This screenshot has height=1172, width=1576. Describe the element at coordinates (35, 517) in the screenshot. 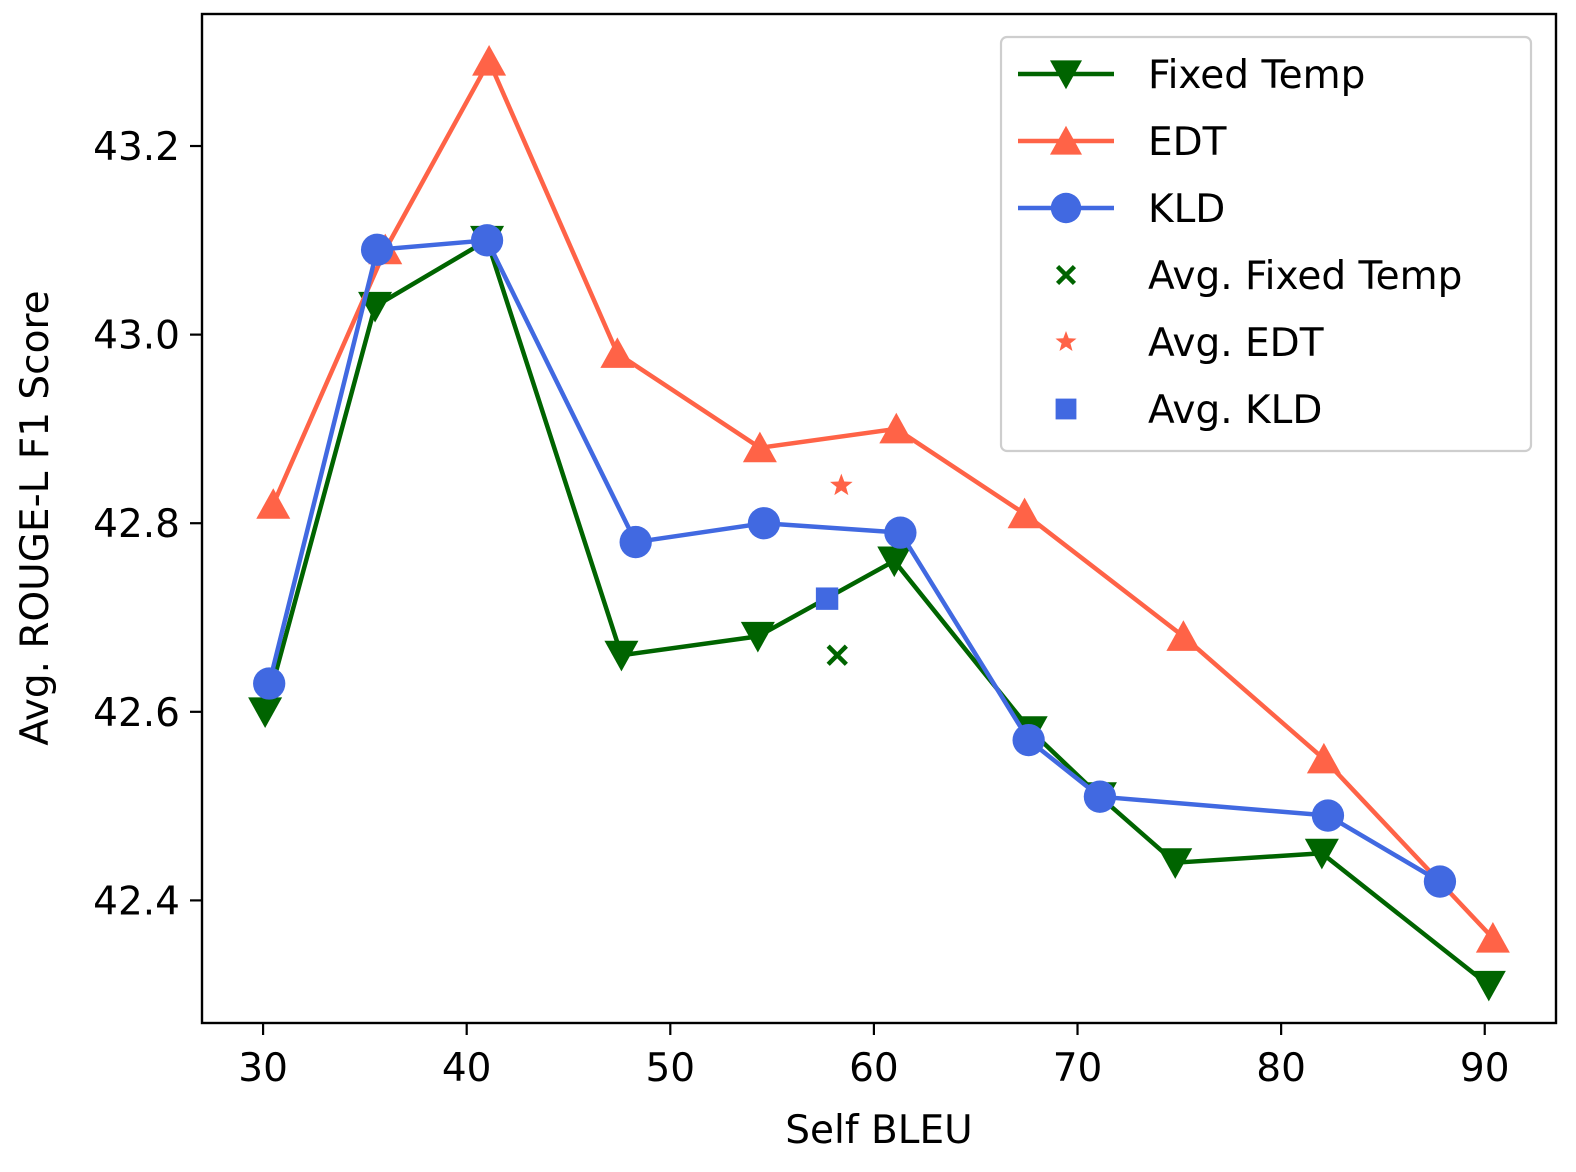

I see `y-axis-title: Avg. ROUGE-L F1 Score` at that location.